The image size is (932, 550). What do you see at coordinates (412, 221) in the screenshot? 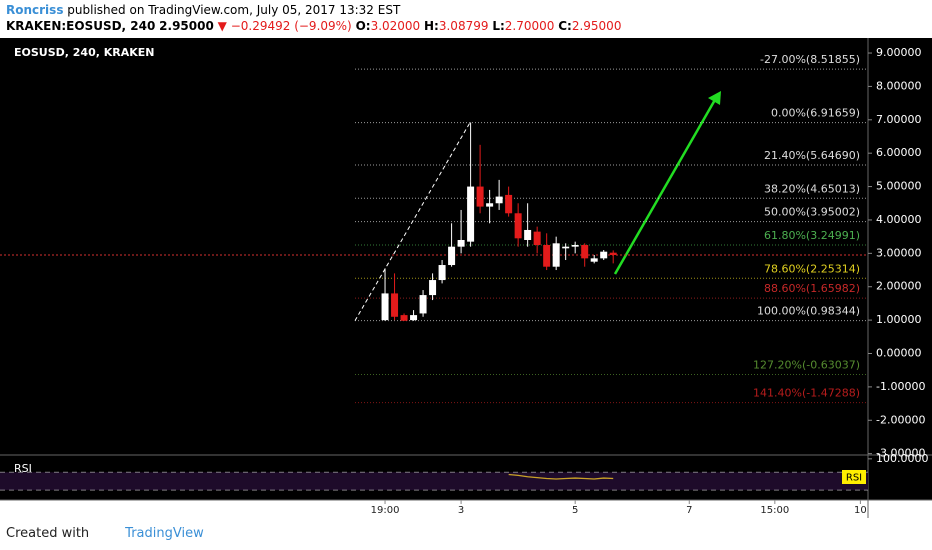
I see `trend-line` at bounding box center [412, 221].